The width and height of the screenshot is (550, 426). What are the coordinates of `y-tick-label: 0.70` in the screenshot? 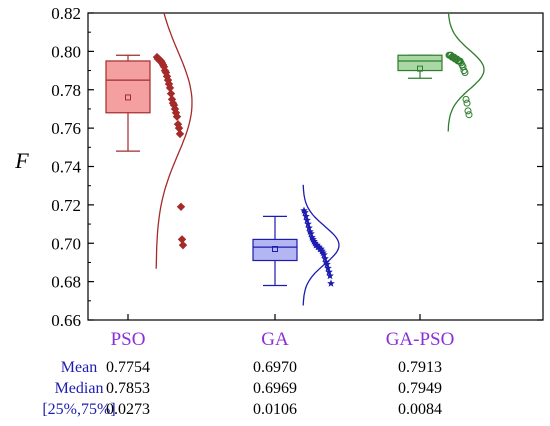 It's located at (66, 243).